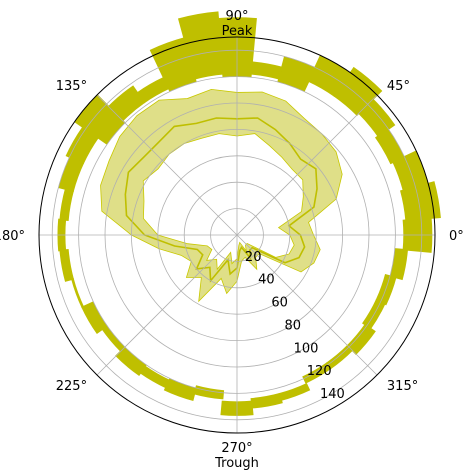 This screenshot has width=466, height=476. What do you see at coordinates (236, 463) in the screenshot?
I see `angle-annotation-270: Trough` at bounding box center [236, 463].